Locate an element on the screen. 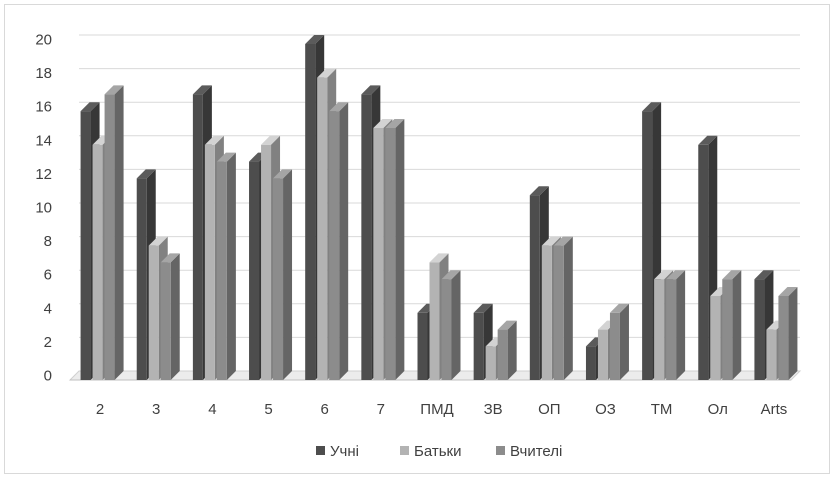  y-tick-label: 14 is located at coordinates (43, 140).